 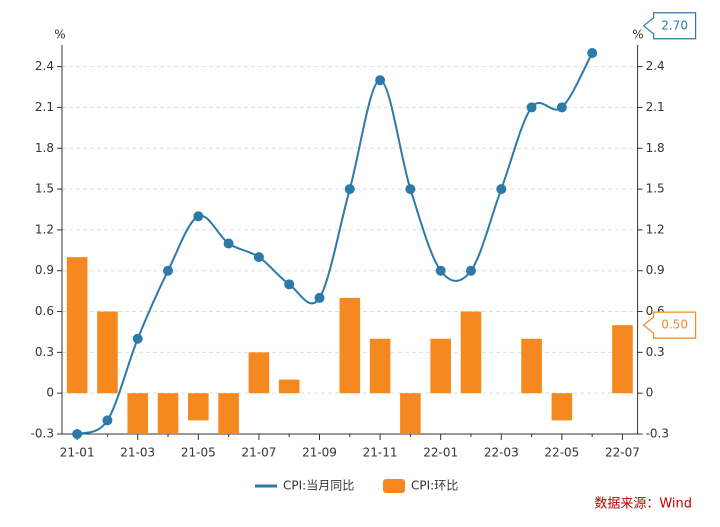 I want to click on y-tick-label: 0.3, so click(x=44, y=352).